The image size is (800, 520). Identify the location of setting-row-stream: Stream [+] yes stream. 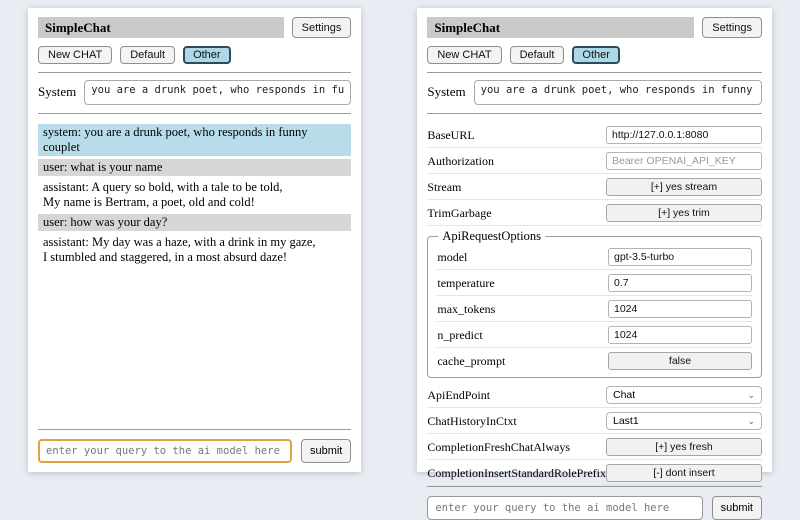
(594, 187).